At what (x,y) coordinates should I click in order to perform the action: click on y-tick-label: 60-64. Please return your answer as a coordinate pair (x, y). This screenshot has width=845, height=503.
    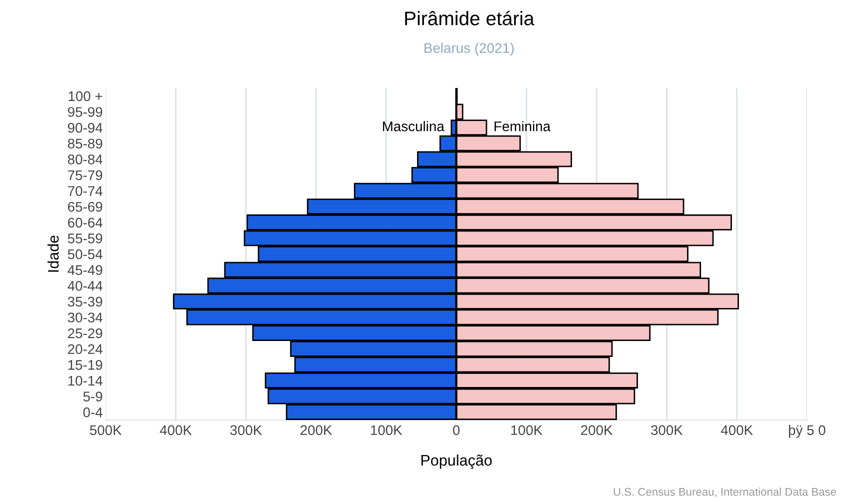
    Looking at the image, I should click on (85, 223).